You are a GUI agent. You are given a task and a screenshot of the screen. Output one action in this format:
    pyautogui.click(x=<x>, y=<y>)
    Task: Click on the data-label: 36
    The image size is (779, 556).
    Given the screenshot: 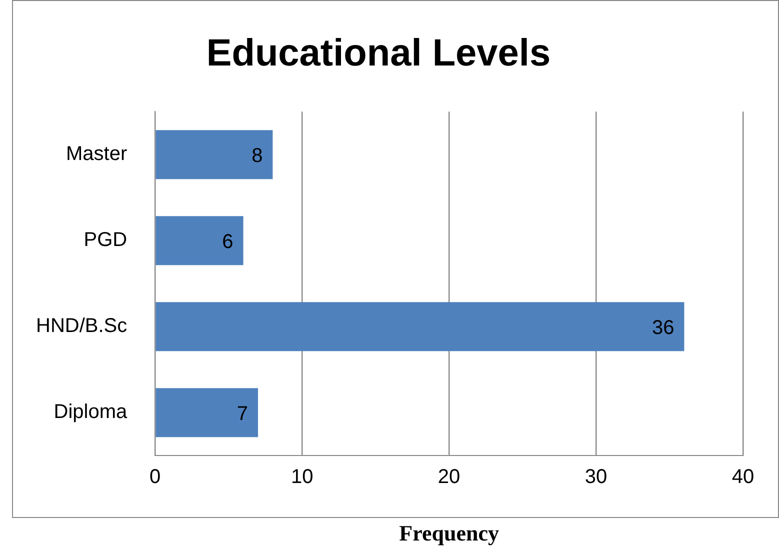 What is the action you would take?
    pyautogui.click(x=663, y=328)
    